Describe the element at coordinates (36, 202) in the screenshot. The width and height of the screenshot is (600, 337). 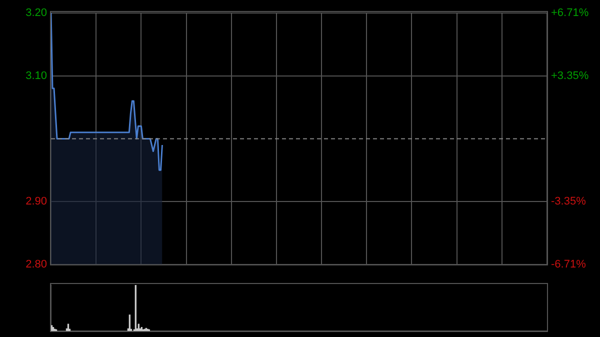
I see `y-tick-label: 2.90` at that location.